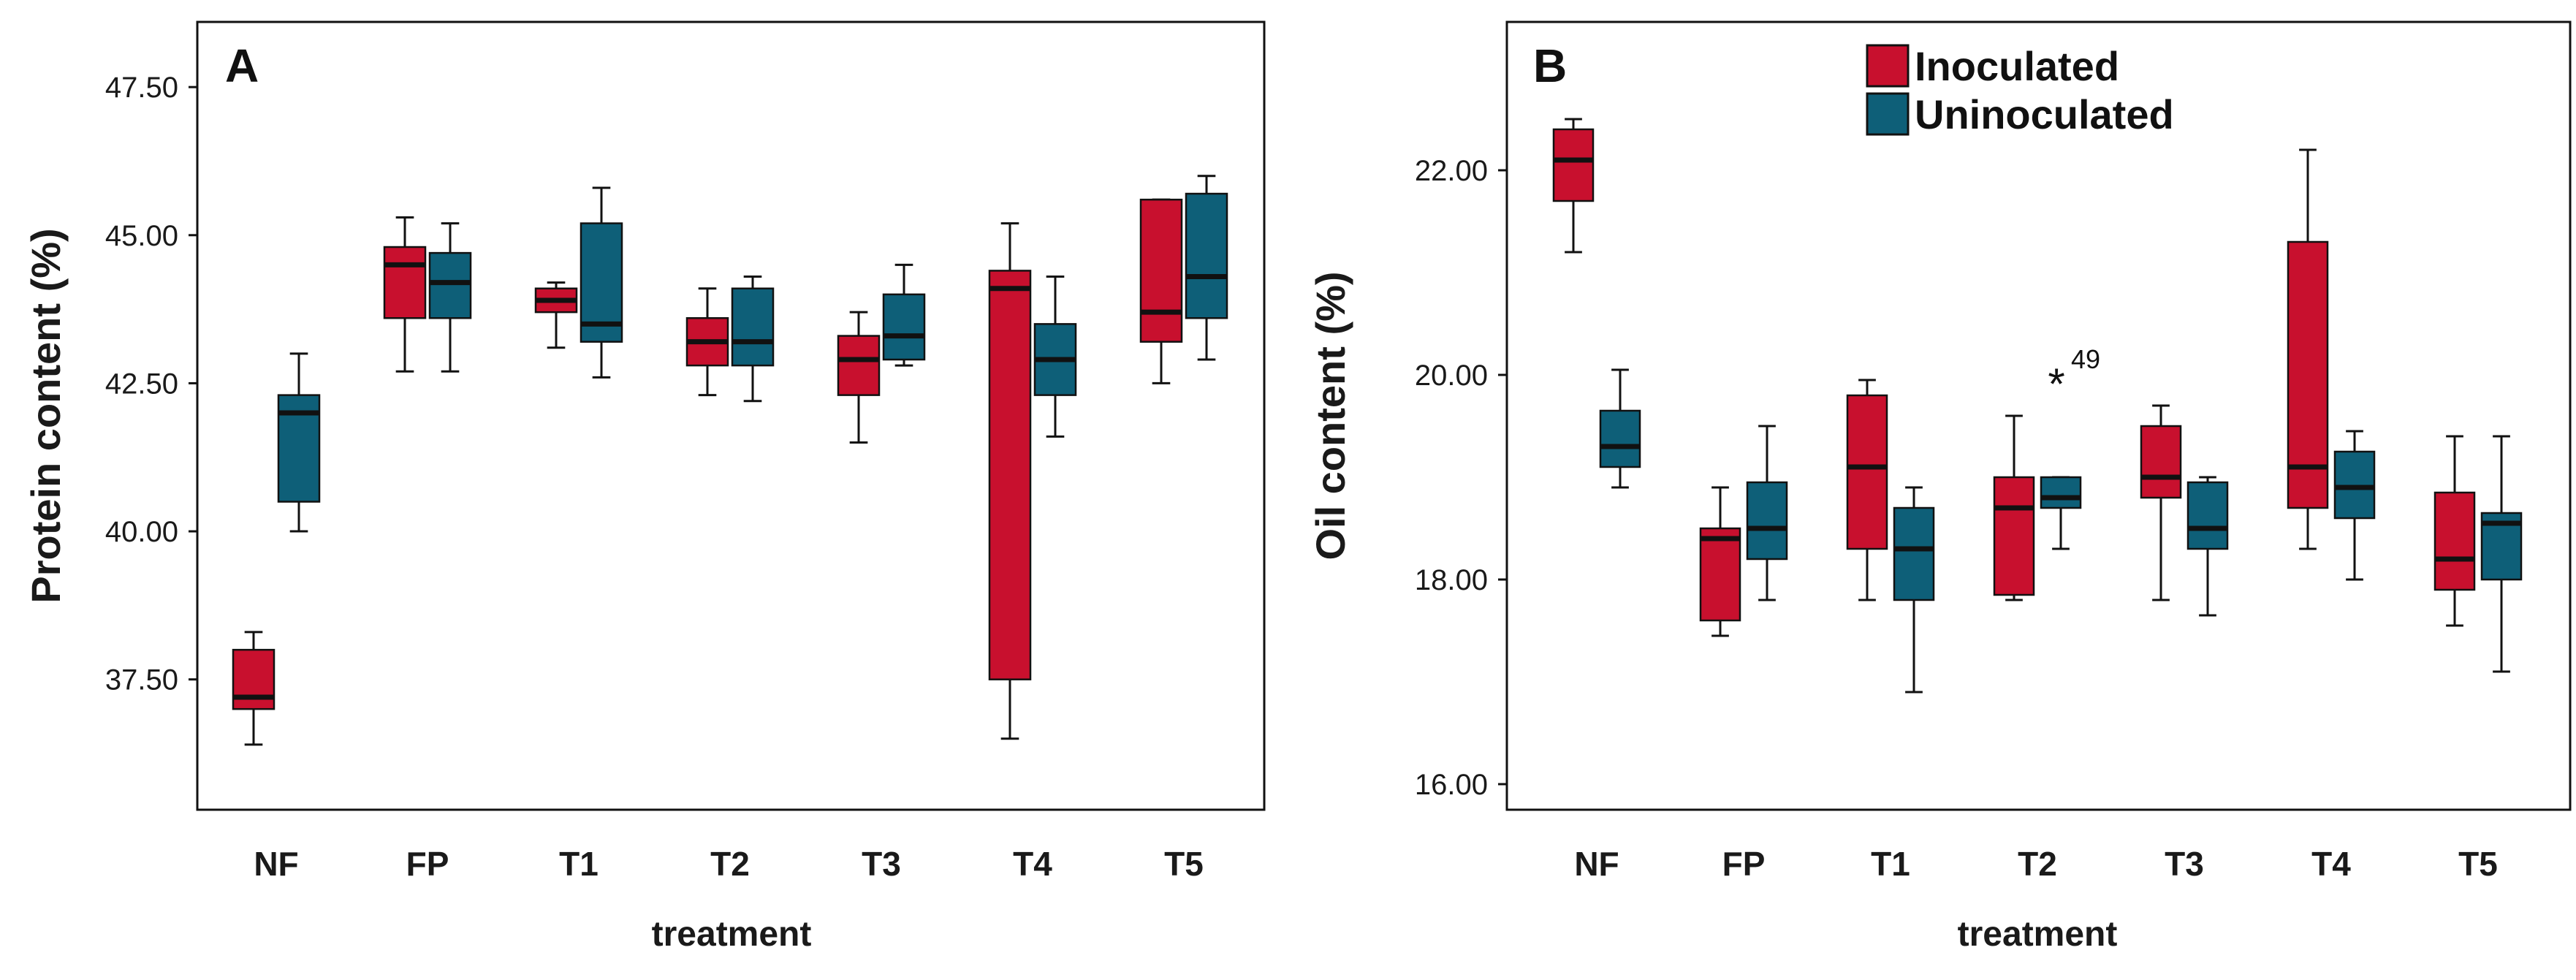 The height and width of the screenshot is (980, 2576). Describe the element at coordinates (141, 532) in the screenshot. I see `y-tick-label: 40.00` at that location.